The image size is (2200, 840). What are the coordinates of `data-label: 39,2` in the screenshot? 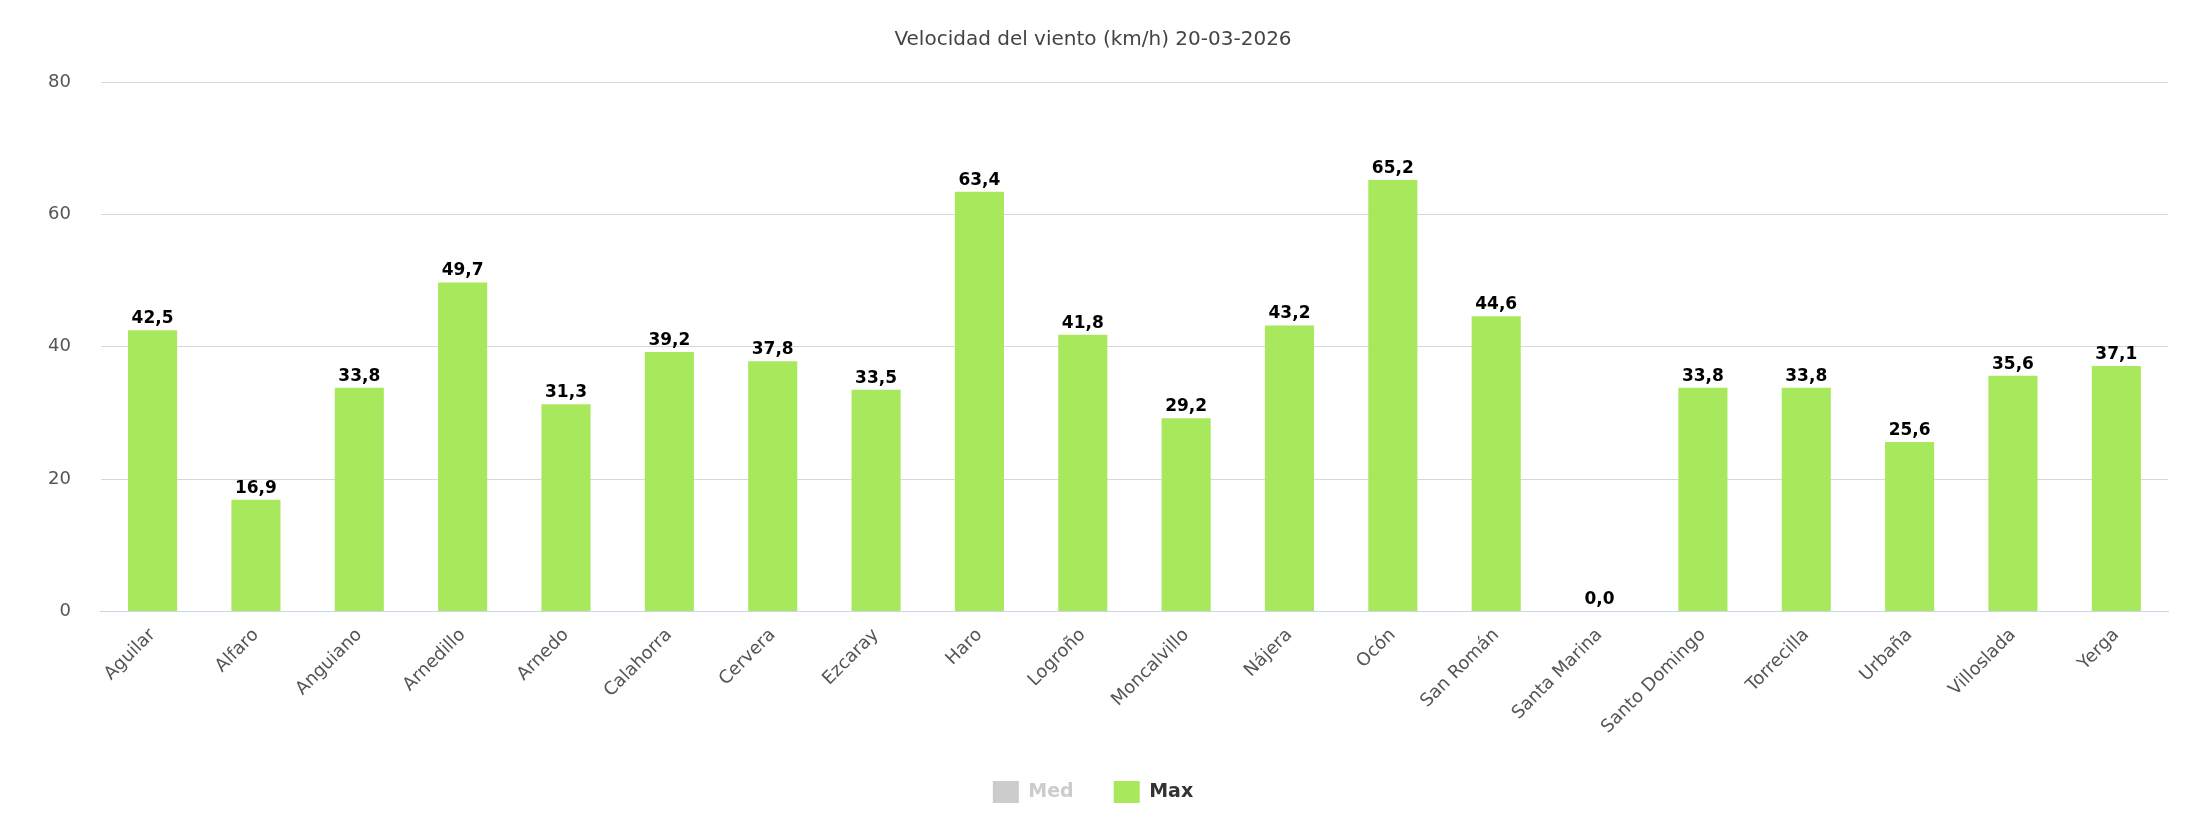 It's located at (669, 338).